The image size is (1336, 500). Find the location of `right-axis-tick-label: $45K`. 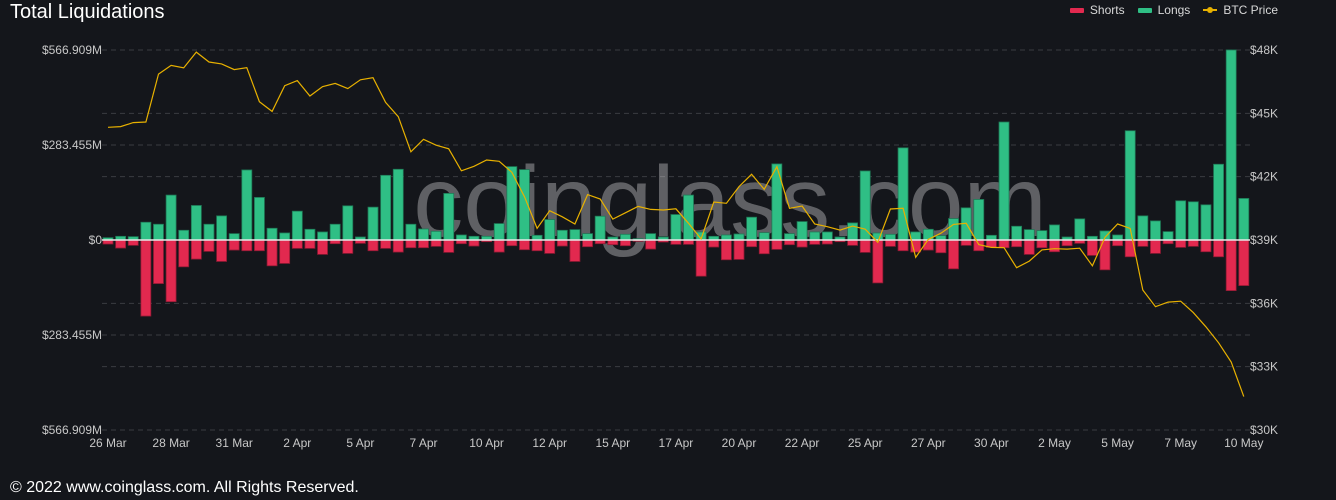

right-axis-tick-label: $45K is located at coordinates (1264, 113).